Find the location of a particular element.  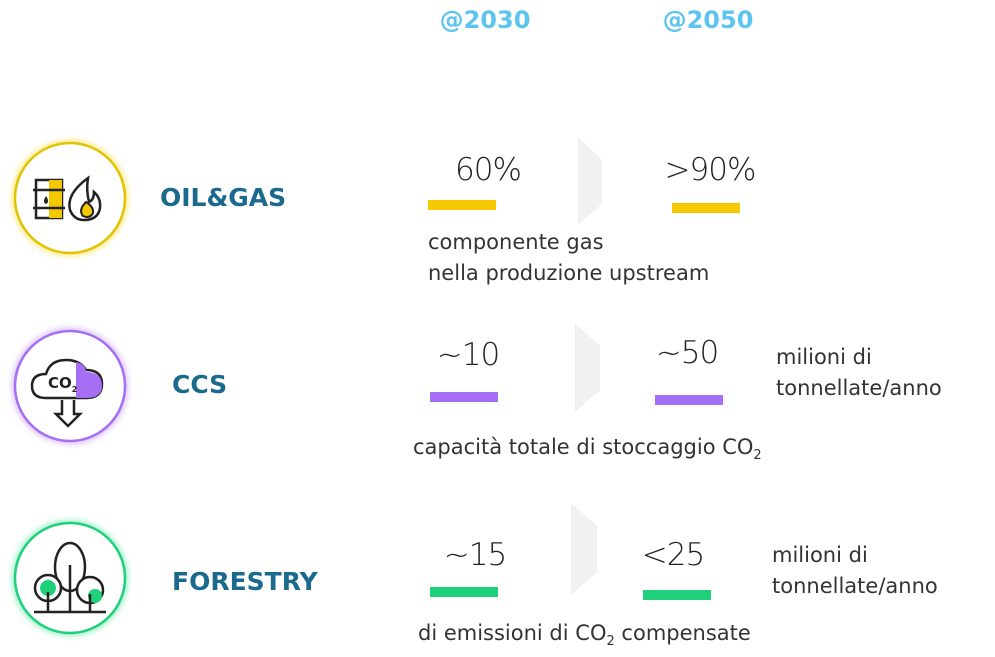

note: di emissioni di CO2 compensate is located at coordinates (584, 637).